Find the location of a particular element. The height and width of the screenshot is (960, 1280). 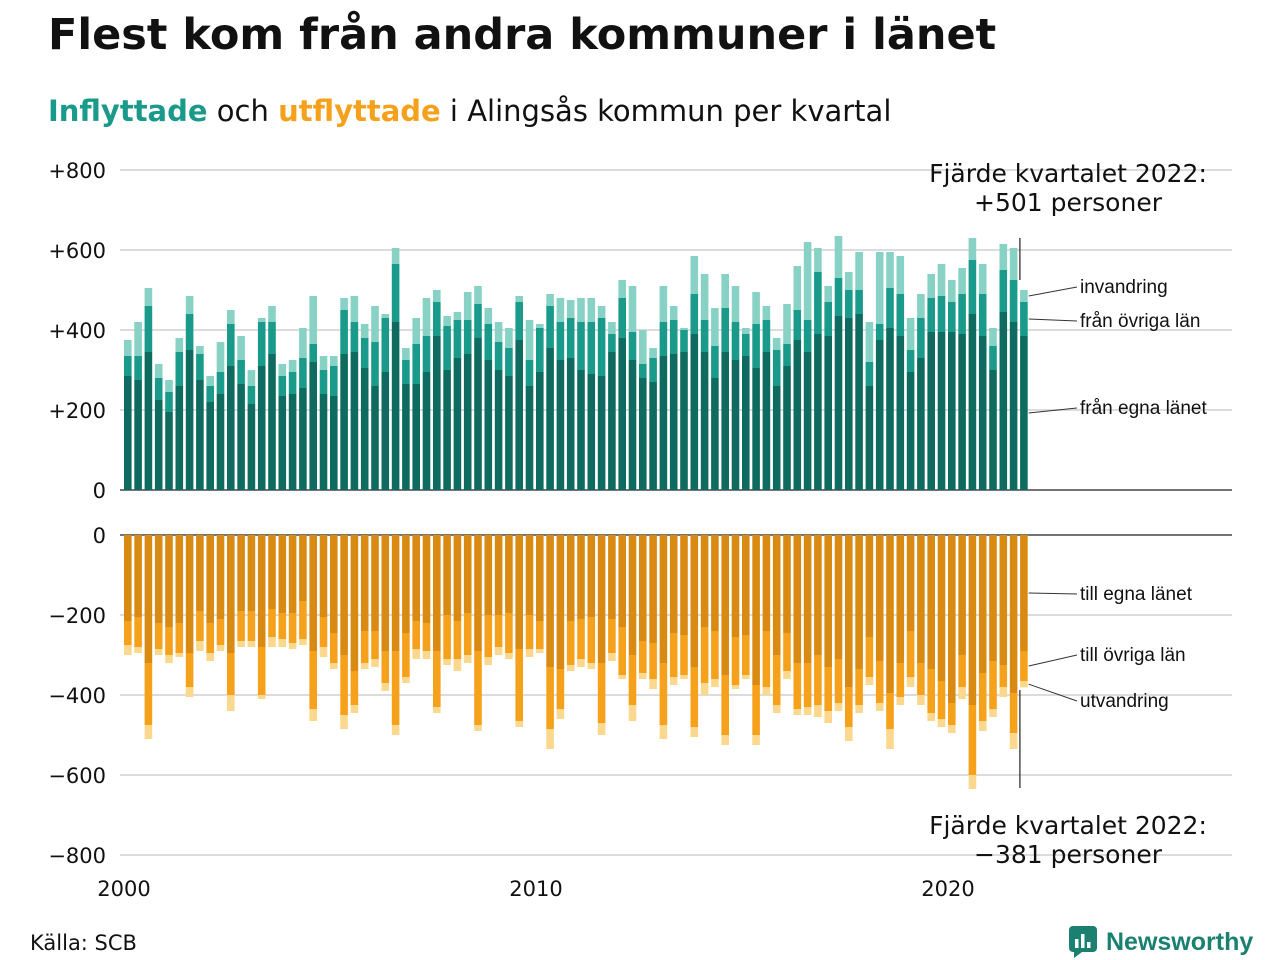

newsworthy-logo-icon is located at coordinates (1083, 942).